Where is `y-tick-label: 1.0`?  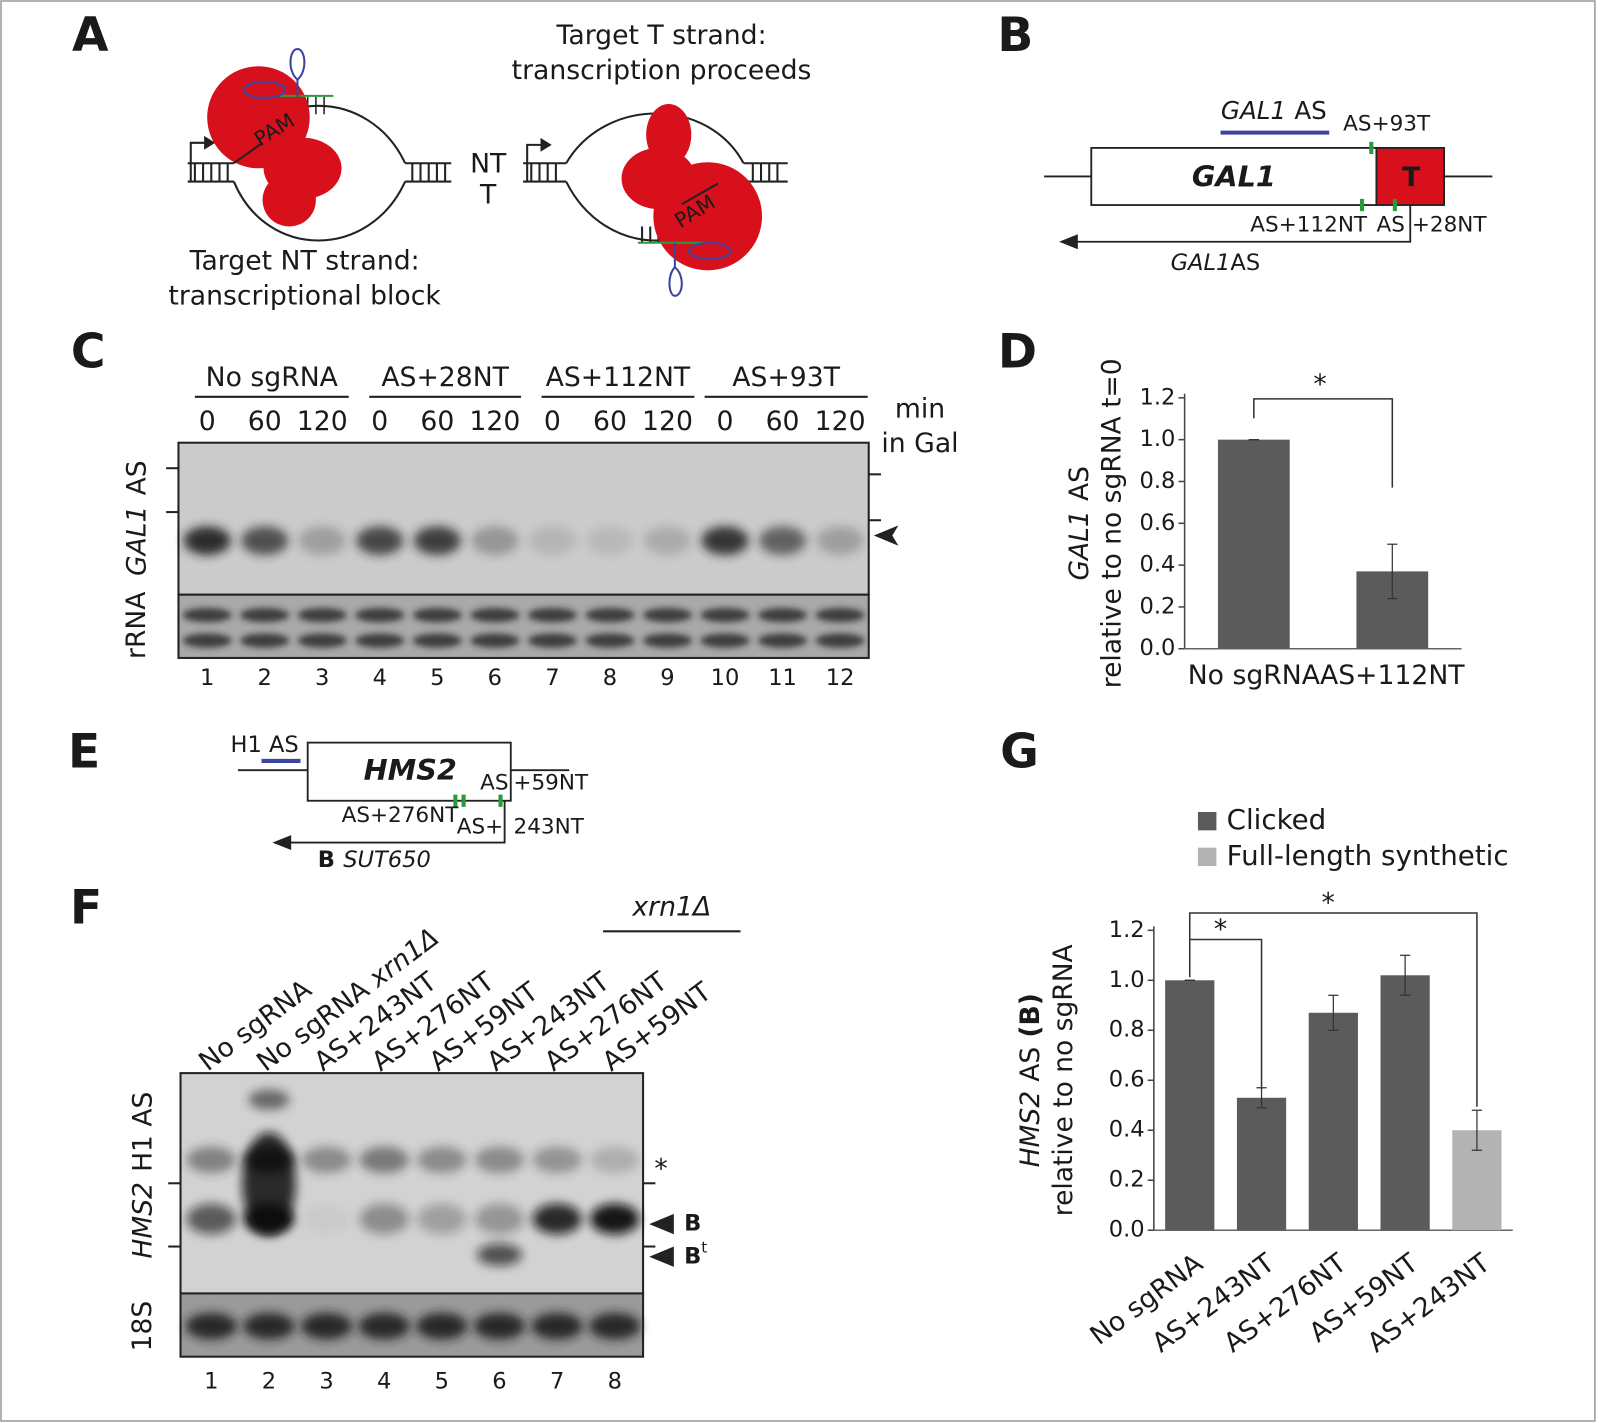
y-tick-label: 1.0 is located at coordinates (1127, 980).